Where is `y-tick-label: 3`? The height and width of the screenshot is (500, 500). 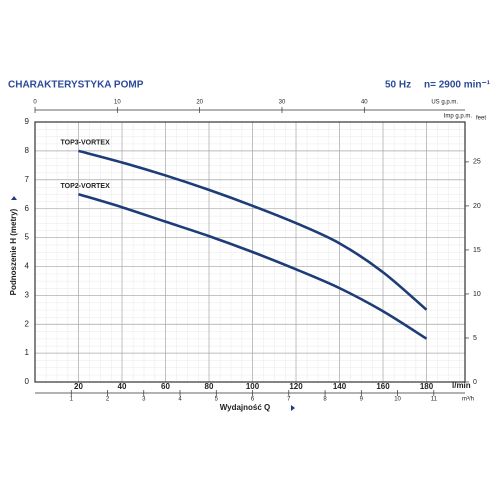 y-tick-label: 3 is located at coordinates (27, 294).